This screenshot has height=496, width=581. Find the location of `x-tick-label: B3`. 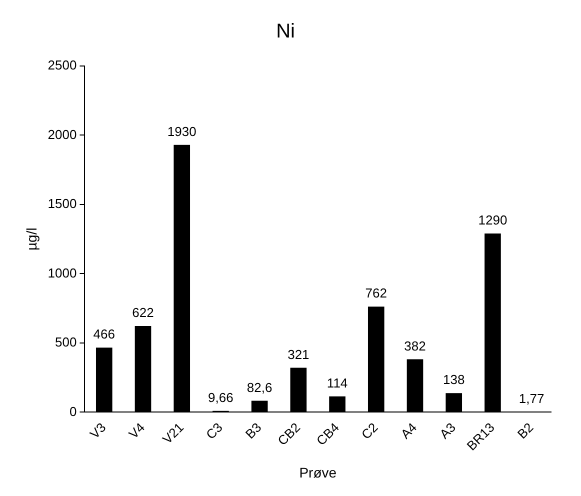

x-tick-label: B3 is located at coordinates (253, 431).